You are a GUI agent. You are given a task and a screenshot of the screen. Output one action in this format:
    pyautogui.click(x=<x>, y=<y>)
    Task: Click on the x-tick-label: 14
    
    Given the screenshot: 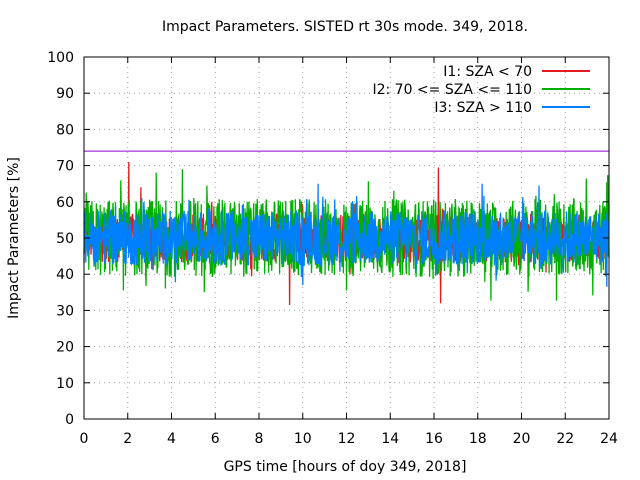 What is the action you would take?
    pyautogui.click(x=390, y=439)
    